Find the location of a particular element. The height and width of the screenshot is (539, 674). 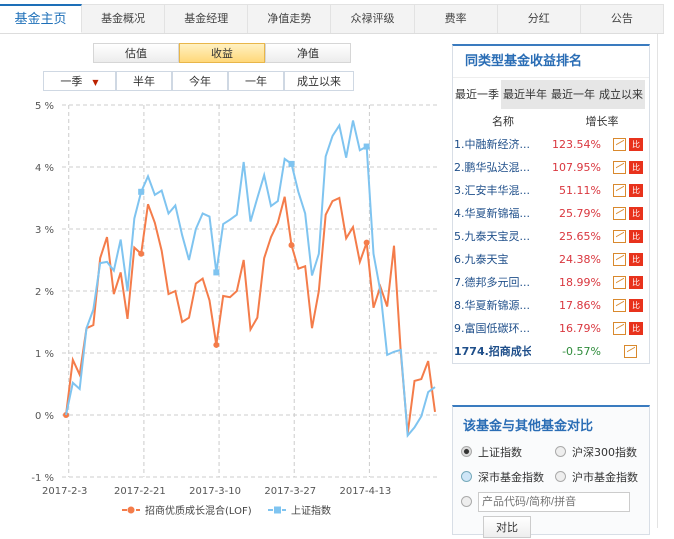

y-tick-label: -1 % is located at coordinates (42, 478).